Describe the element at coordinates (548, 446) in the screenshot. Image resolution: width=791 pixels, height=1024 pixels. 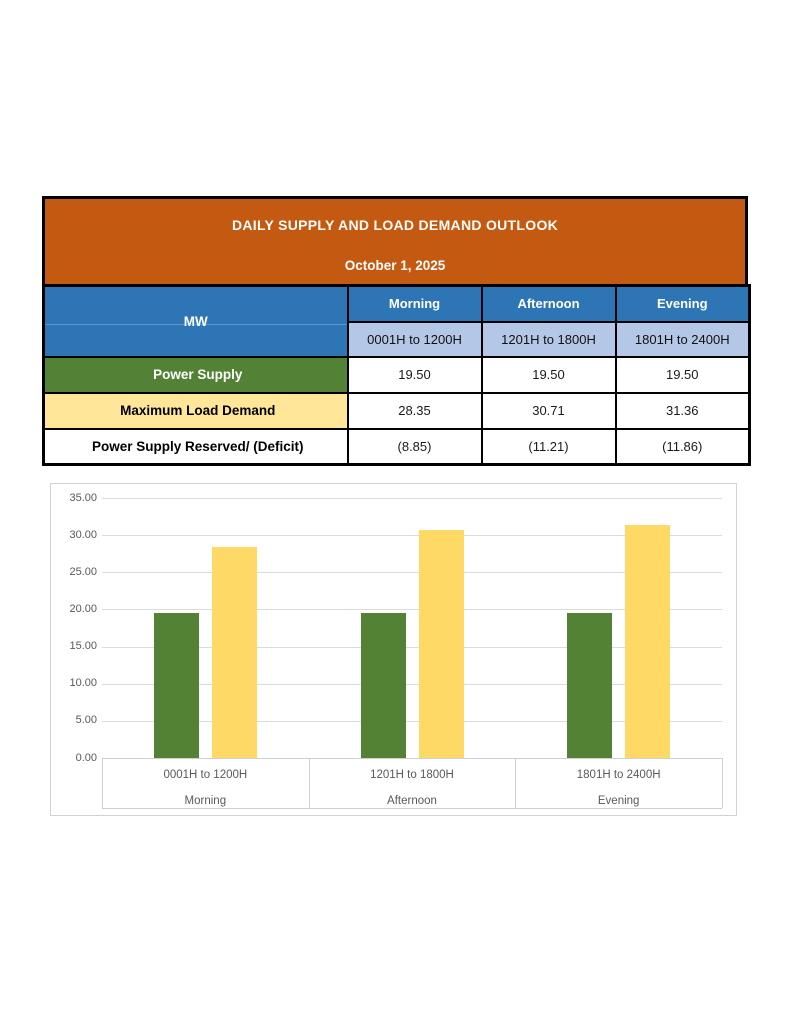
I see `reserve-afternoon: (11.21)` at that location.